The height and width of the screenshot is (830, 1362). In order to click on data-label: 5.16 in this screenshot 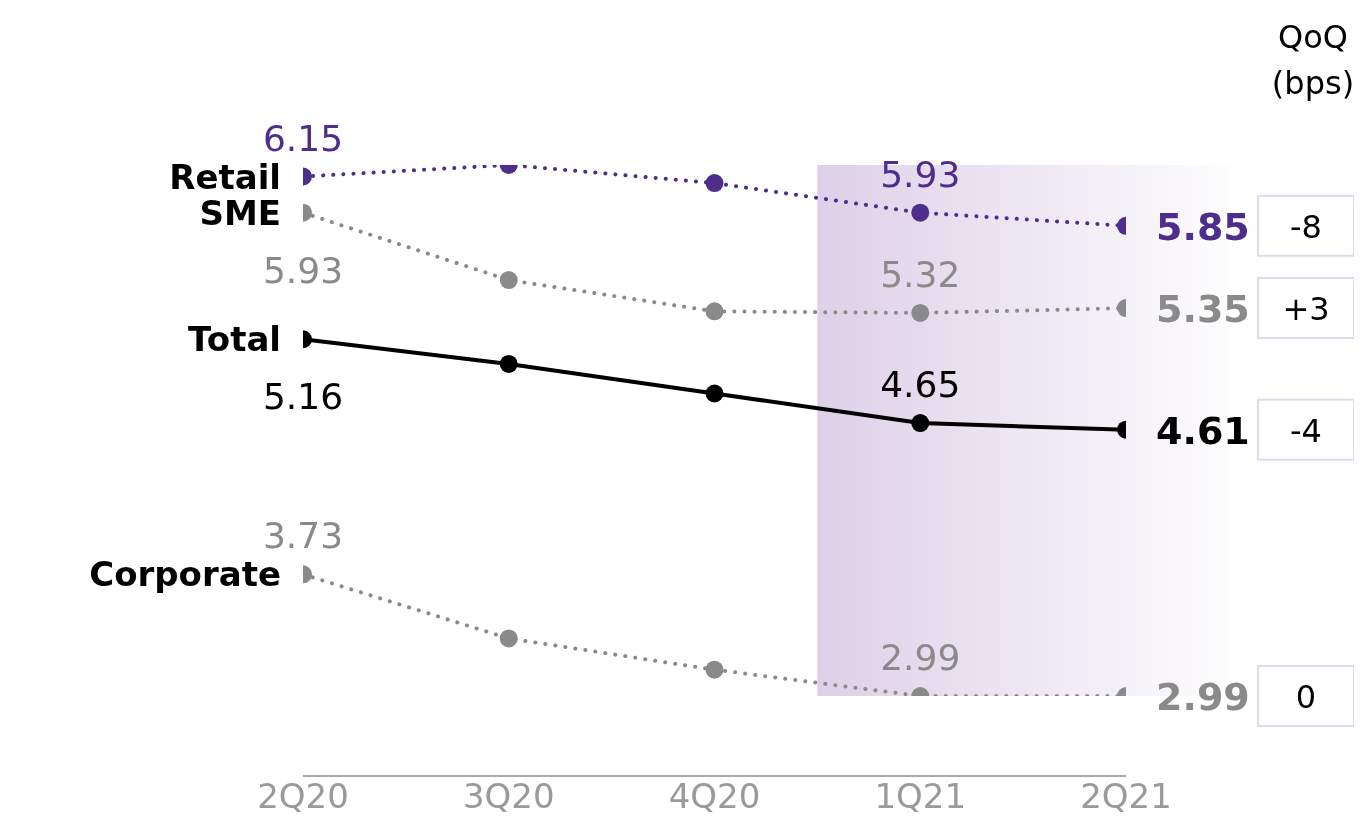, I will do `click(303, 397)`.